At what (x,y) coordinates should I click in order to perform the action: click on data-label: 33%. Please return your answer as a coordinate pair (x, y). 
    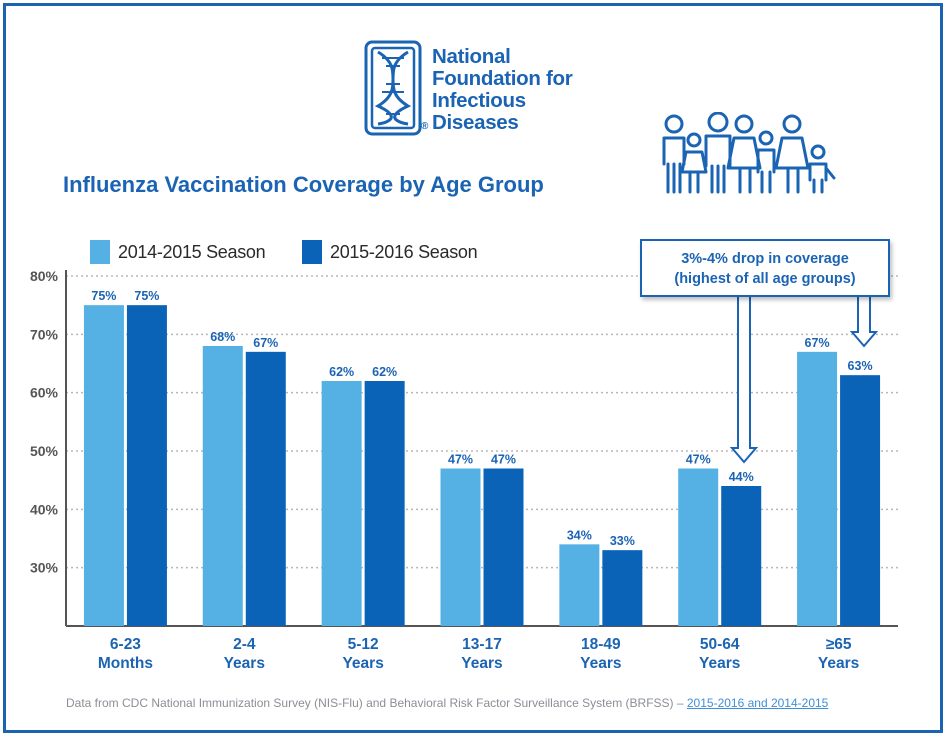
    Looking at the image, I should click on (622, 541).